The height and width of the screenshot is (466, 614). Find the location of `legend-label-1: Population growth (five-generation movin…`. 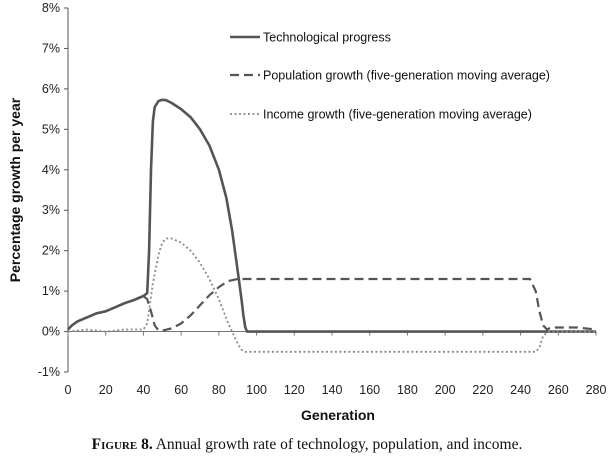

legend-label-1: Population growth (five-generation movin… is located at coordinates (406, 76).